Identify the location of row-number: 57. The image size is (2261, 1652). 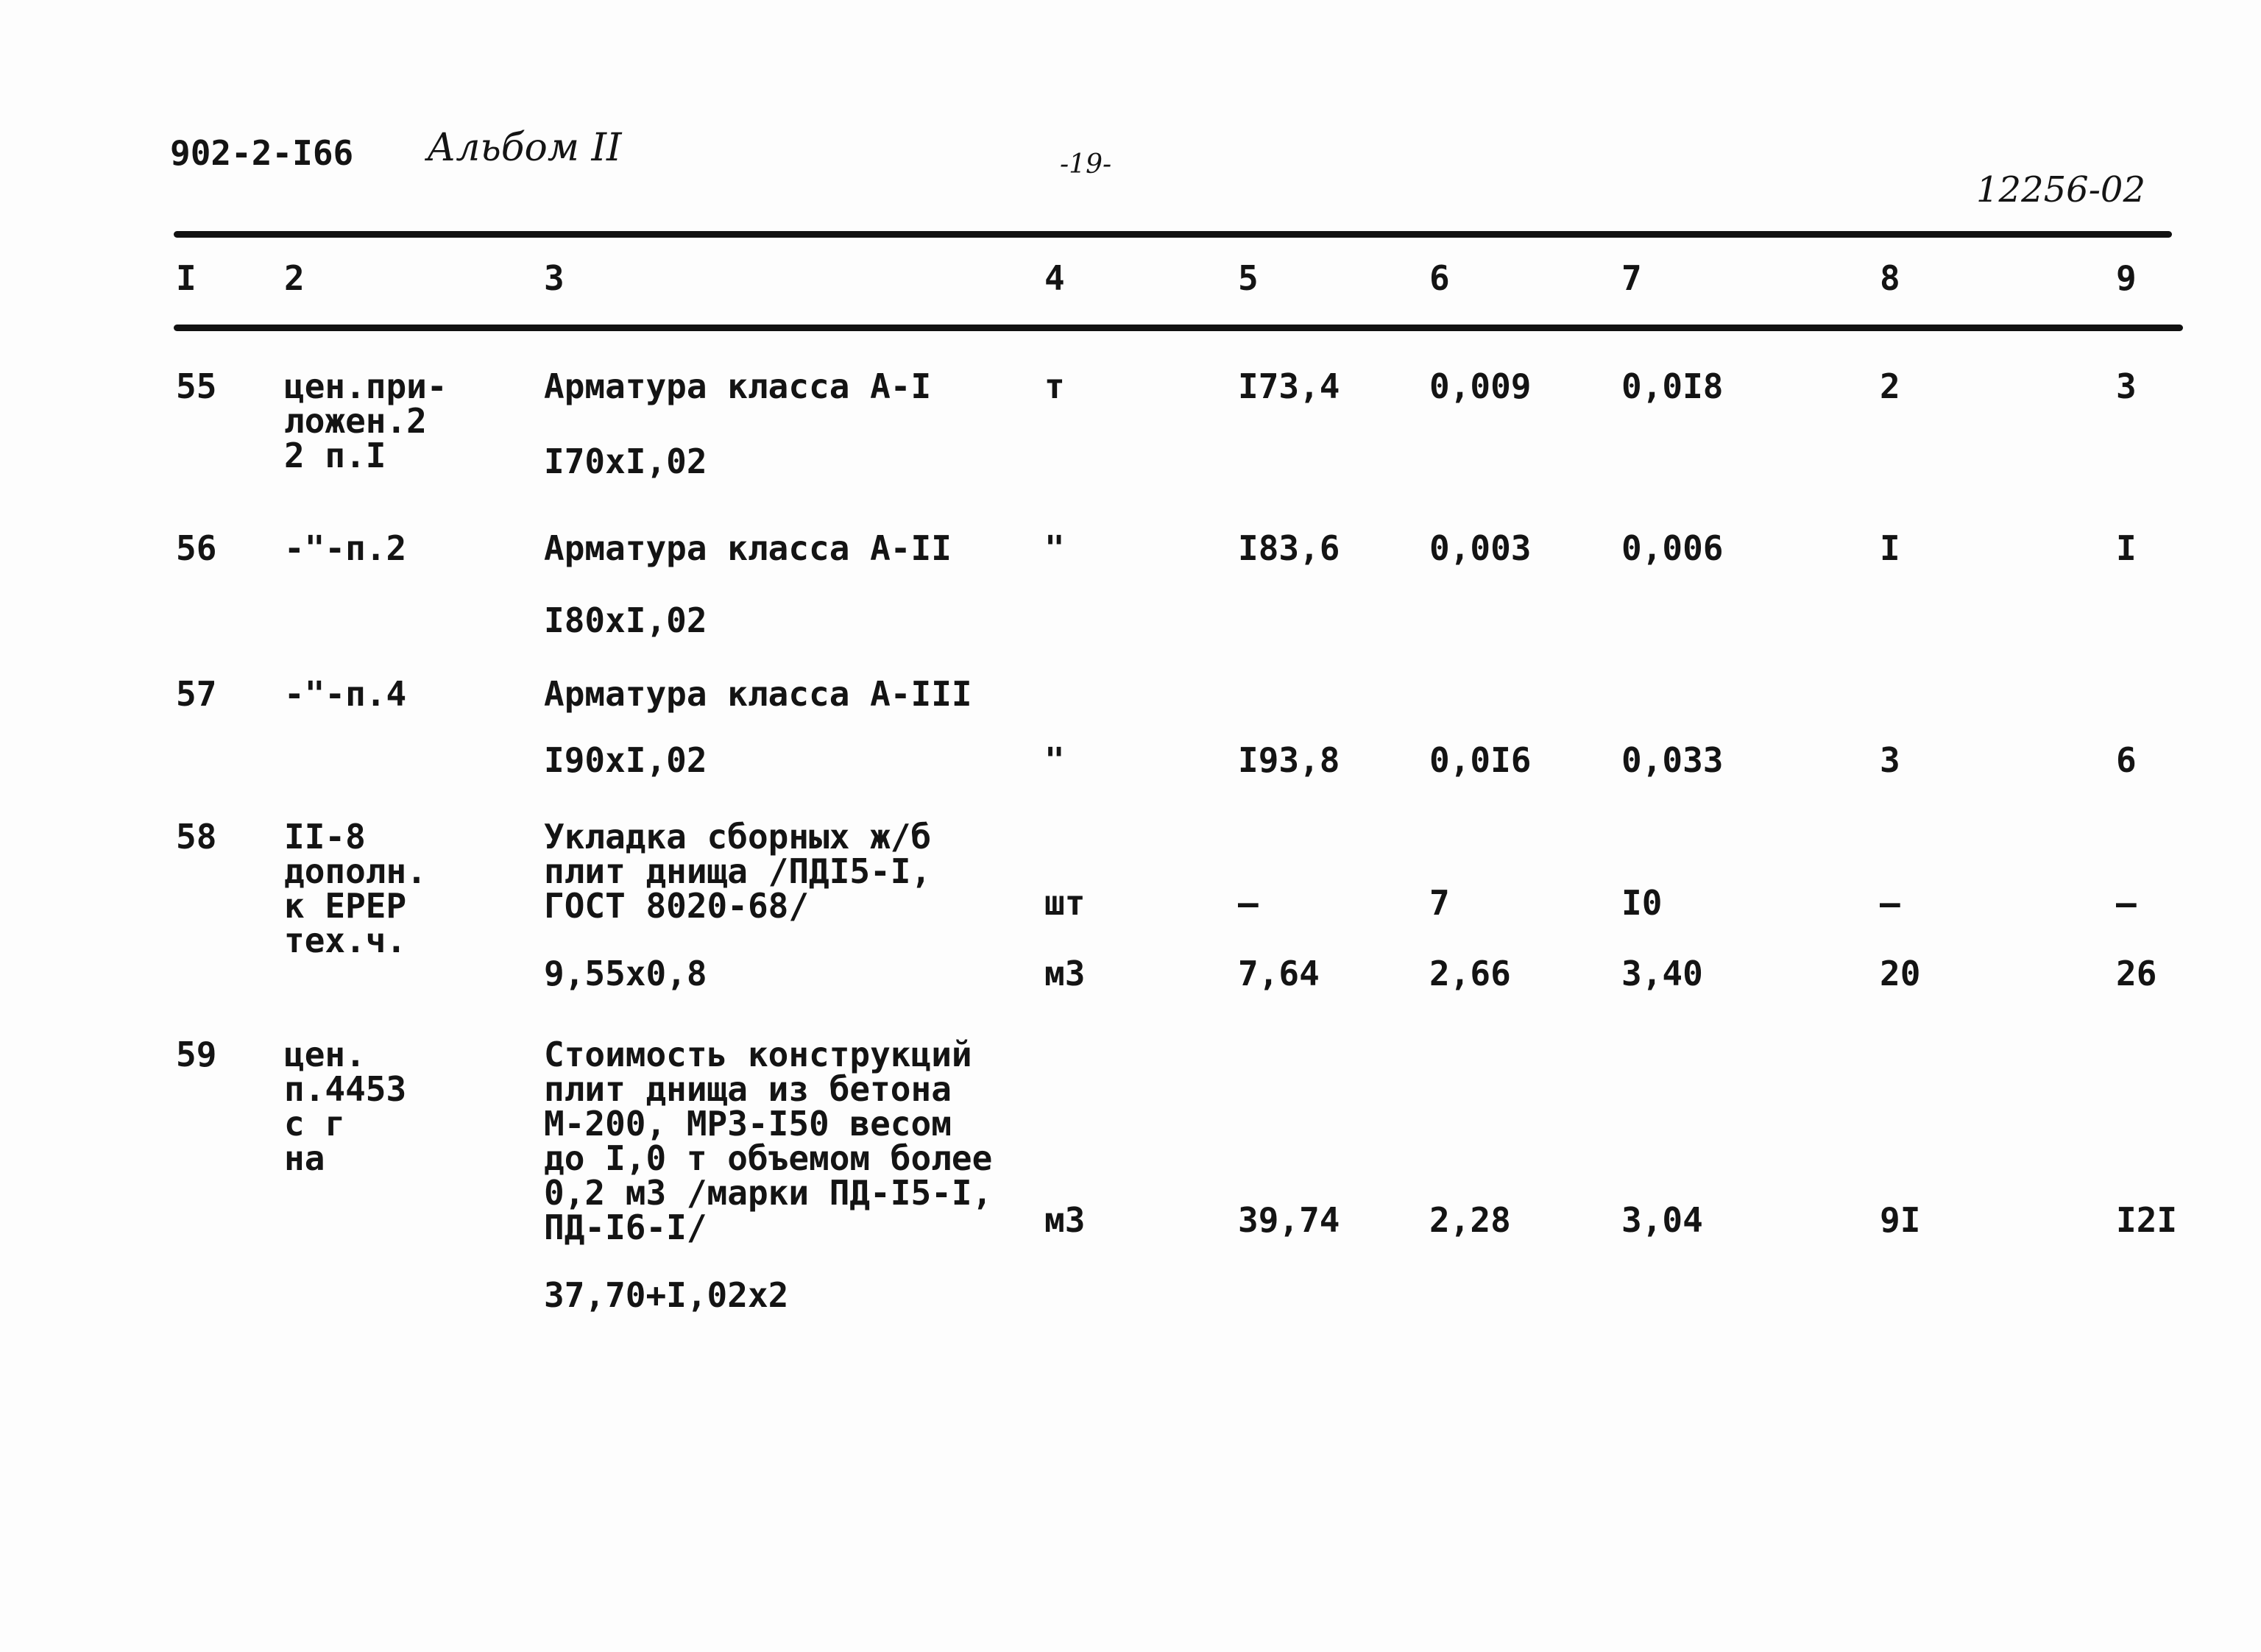
(196, 694).